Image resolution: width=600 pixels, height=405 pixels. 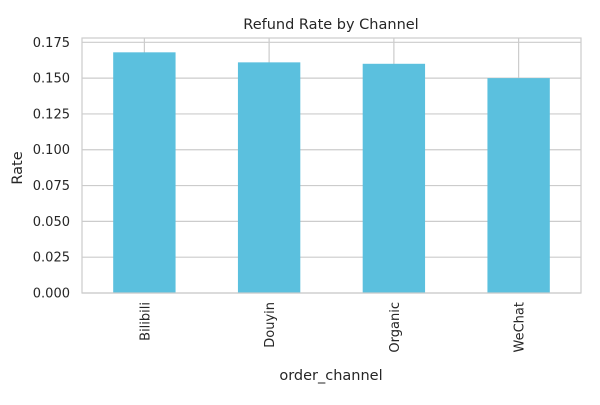 I want to click on y-tick-label: 0.025, so click(x=51, y=258).